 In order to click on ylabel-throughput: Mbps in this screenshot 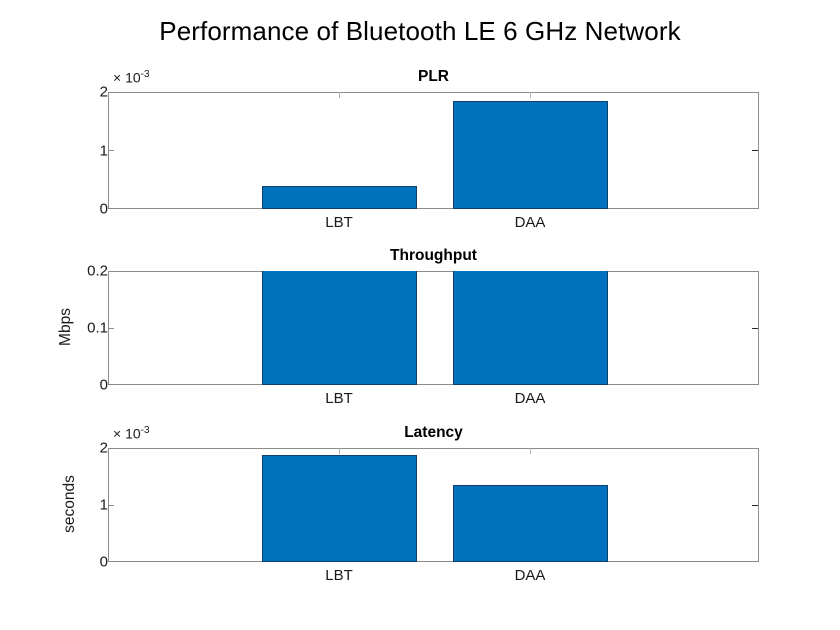, I will do `click(65, 327)`.